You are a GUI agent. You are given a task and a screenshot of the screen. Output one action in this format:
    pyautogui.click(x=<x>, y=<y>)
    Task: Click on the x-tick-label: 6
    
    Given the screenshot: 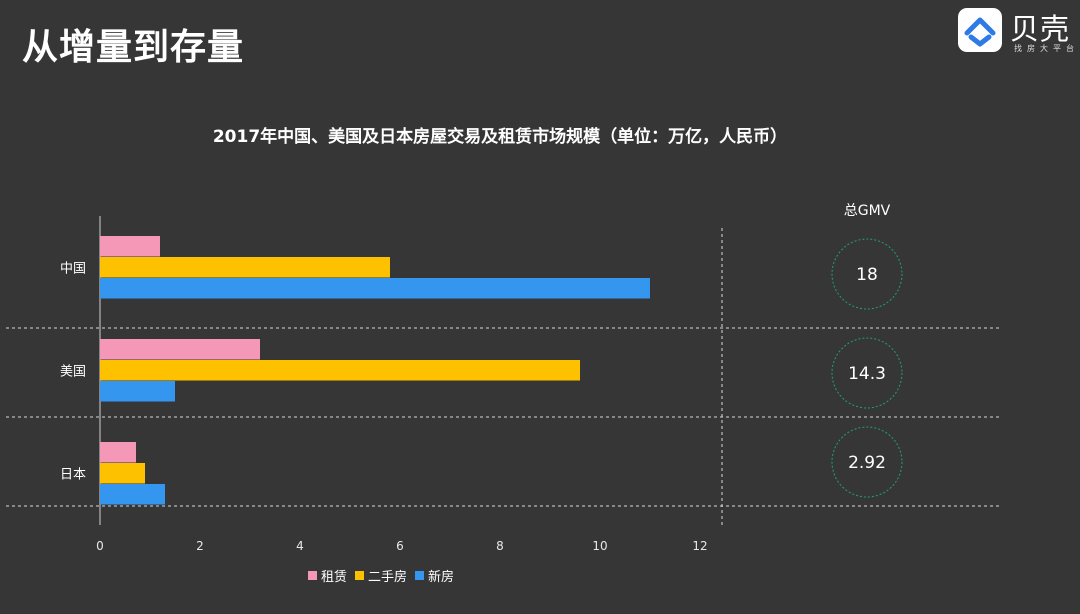 What is the action you would take?
    pyautogui.click(x=400, y=546)
    